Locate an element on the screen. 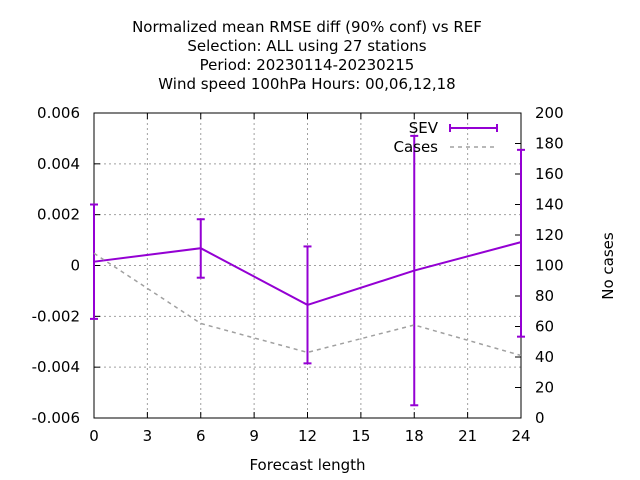 Image resolution: width=640 pixels, height=480 pixels. y-right-tick-label: 40 is located at coordinates (544, 357).